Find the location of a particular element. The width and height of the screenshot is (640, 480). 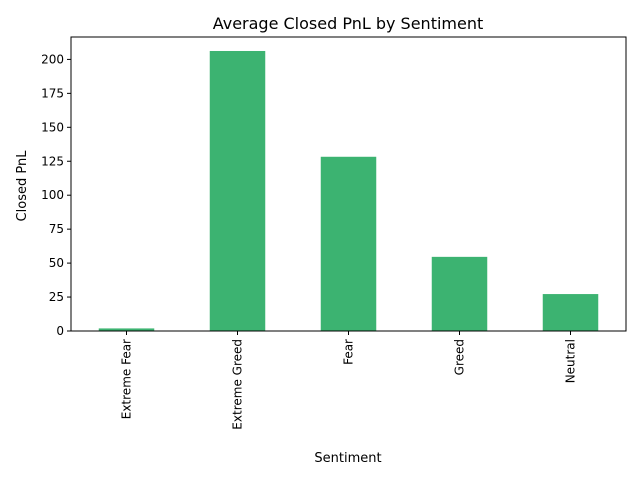

y-tick-label: 175 is located at coordinates (52, 93).